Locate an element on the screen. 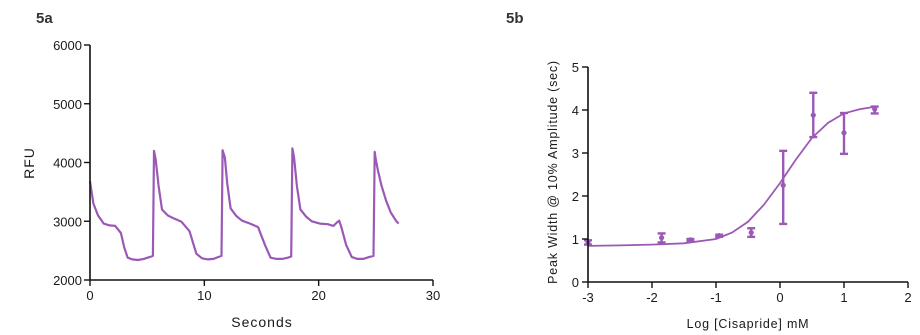 This screenshot has width=920, height=335. chart-a-y-tick-label: 2000 is located at coordinates (67, 280).